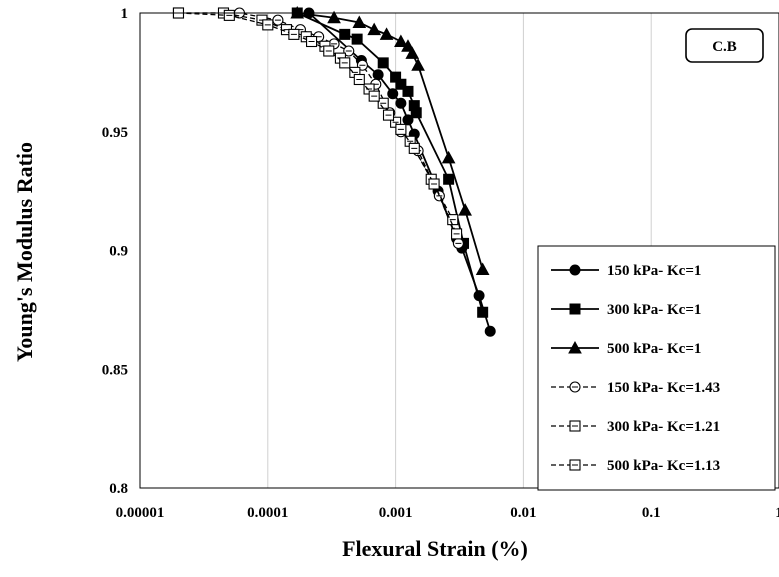  I want to click on y-tick-label-0: 0.8, so click(118, 489).